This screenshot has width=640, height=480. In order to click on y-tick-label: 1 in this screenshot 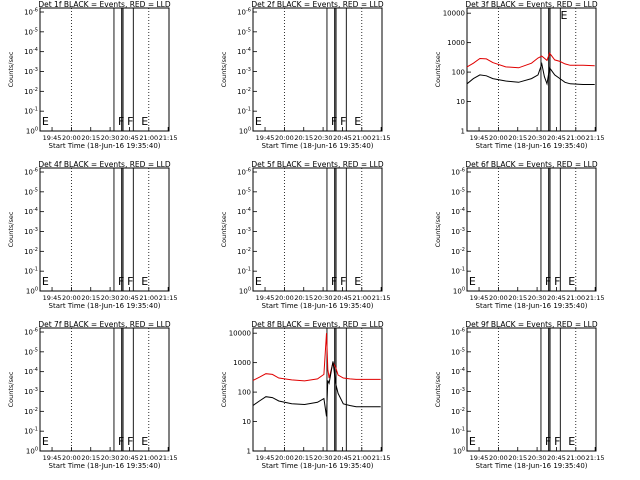, I will do `click(463, 132)`.